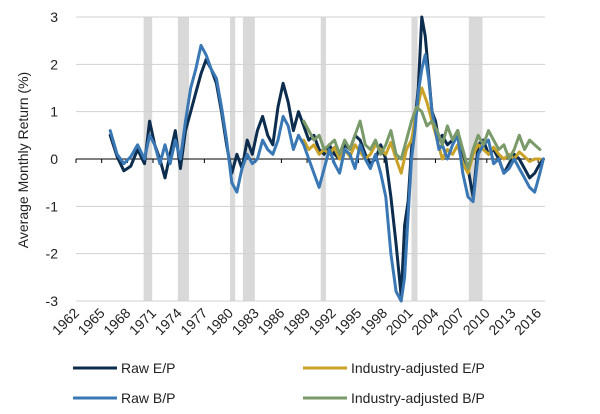 The height and width of the screenshot is (414, 600). Describe the element at coordinates (418, 398) in the screenshot. I see `legend-label: Industry-adjusted B/P` at that location.